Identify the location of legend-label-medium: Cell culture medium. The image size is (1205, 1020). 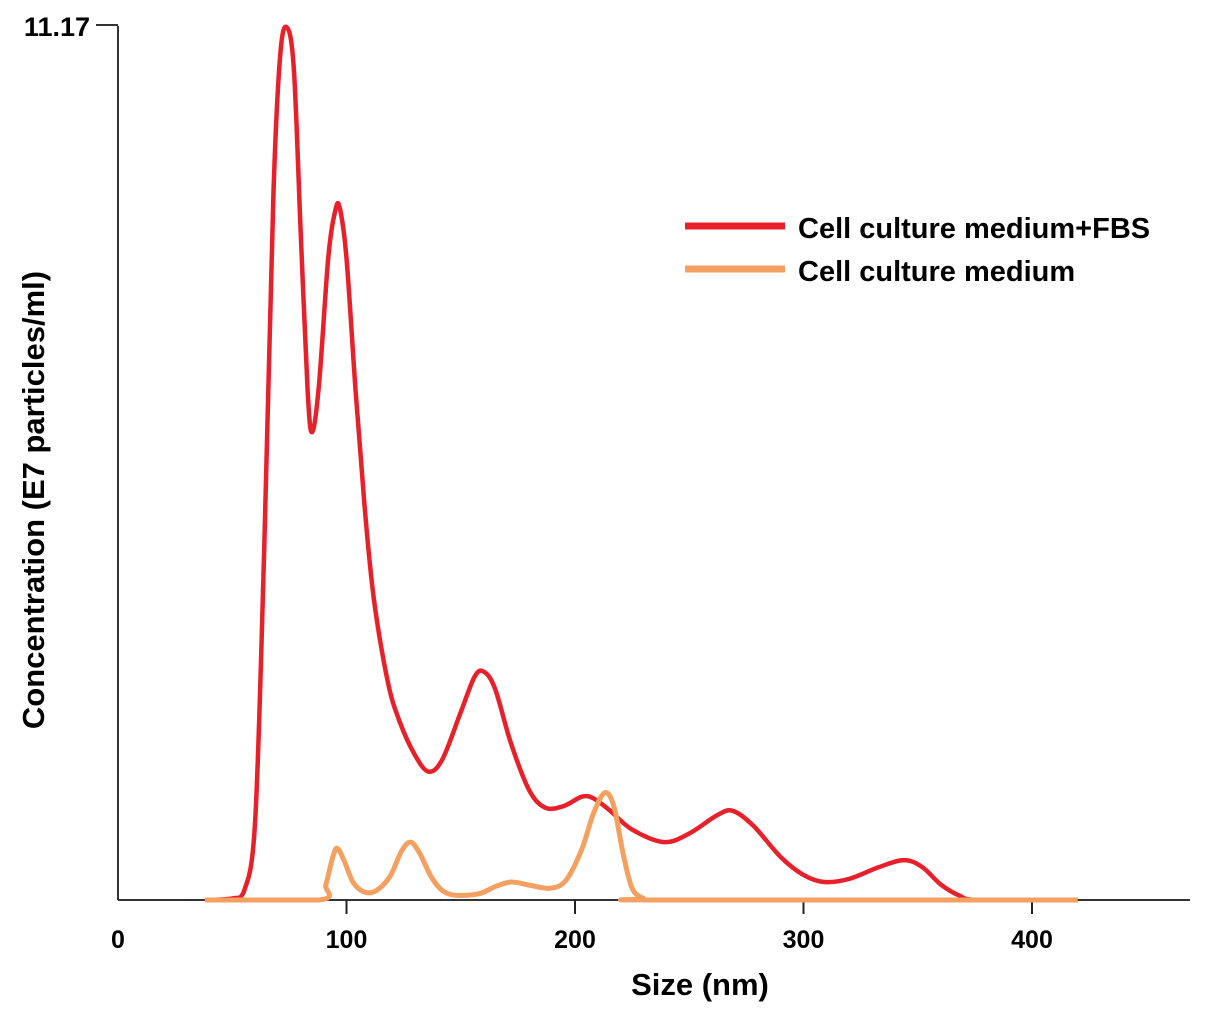
(936, 272).